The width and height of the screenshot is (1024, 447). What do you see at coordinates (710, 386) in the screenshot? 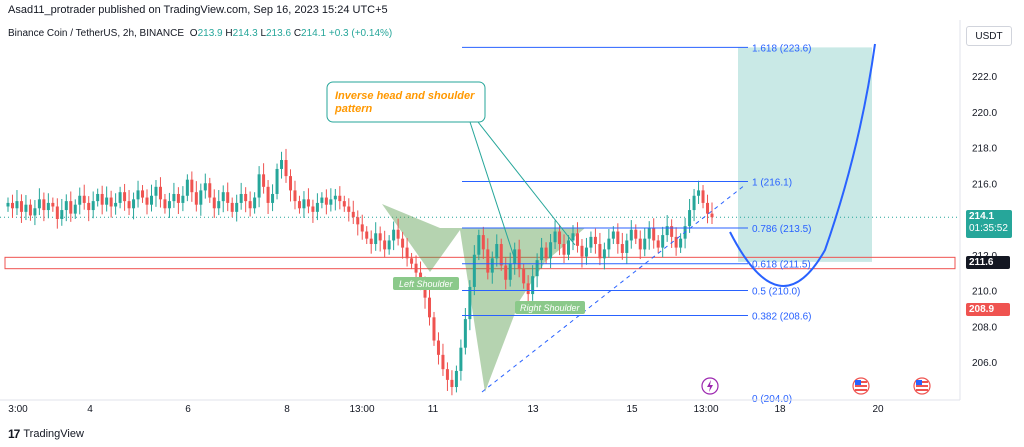
I see `flash-event-icon` at bounding box center [710, 386].